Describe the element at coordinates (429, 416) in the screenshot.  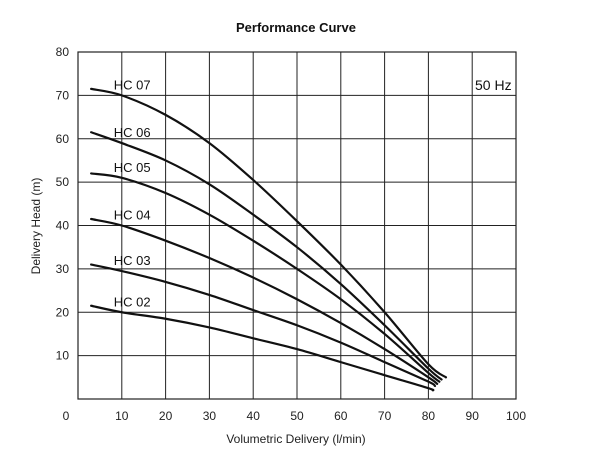
I see `x-tick-label: 80` at that location.